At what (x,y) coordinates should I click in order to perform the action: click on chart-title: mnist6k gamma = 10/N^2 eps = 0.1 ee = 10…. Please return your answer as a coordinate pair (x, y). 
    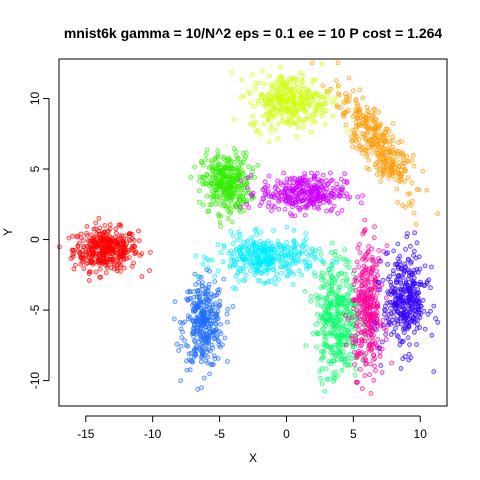
    Looking at the image, I should click on (253, 33).